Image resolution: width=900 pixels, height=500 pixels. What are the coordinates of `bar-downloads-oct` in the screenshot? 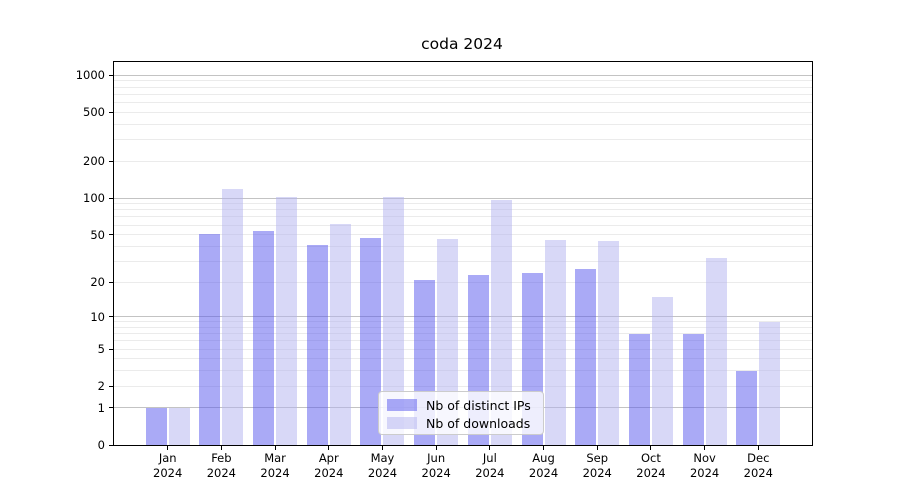 It's located at (662, 370).